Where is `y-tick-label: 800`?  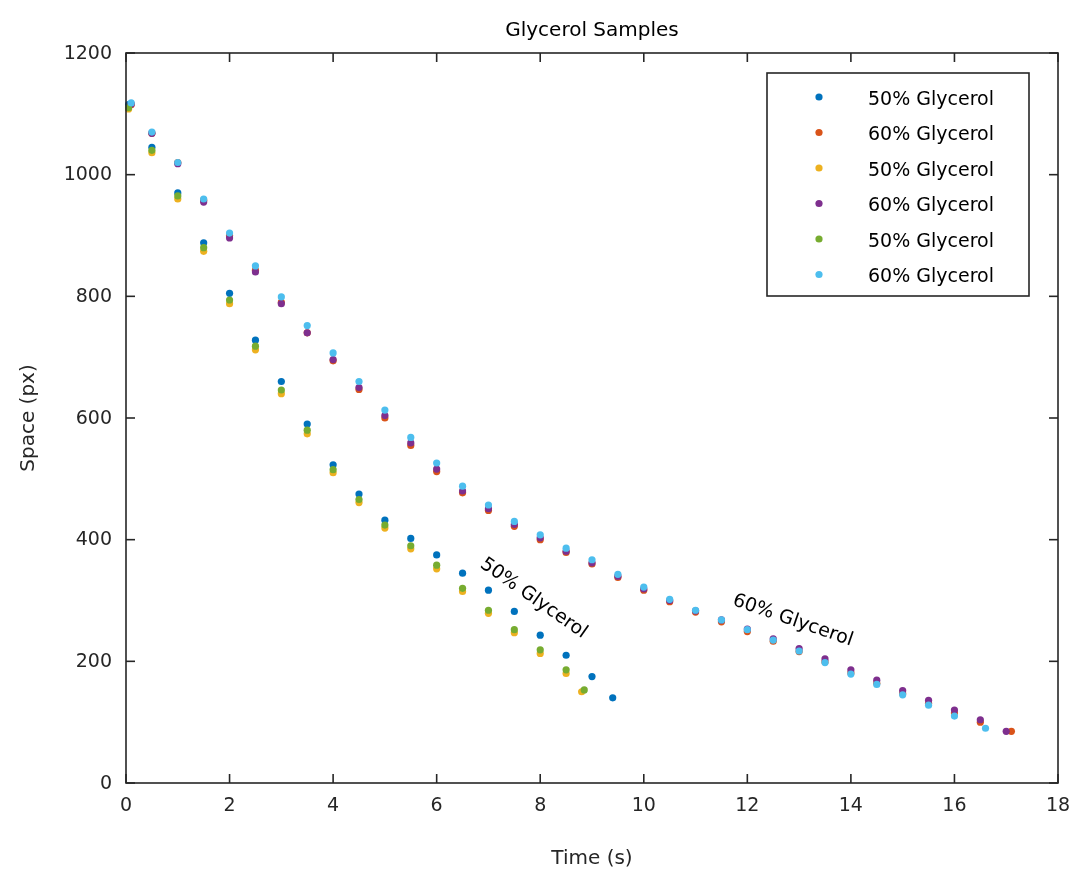
y-tick-label: 800 is located at coordinates (93, 294).